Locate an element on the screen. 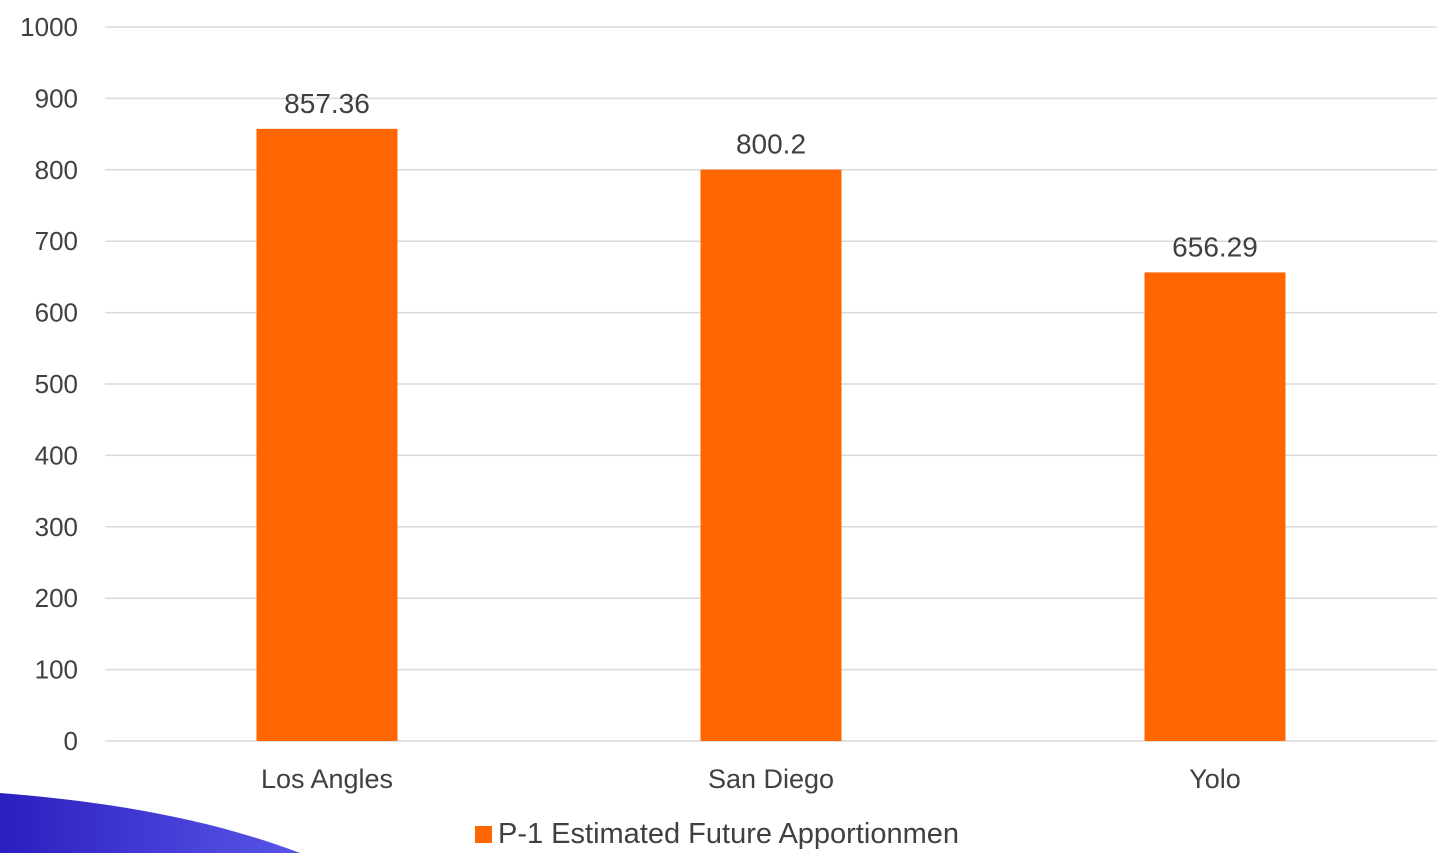  legend-label: P-1 Estimated Future Apportionmen is located at coordinates (729, 834).